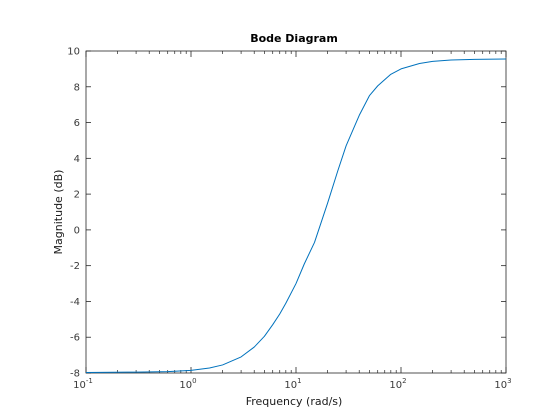  I want to click on y-tick-label: 2, so click(77, 195).